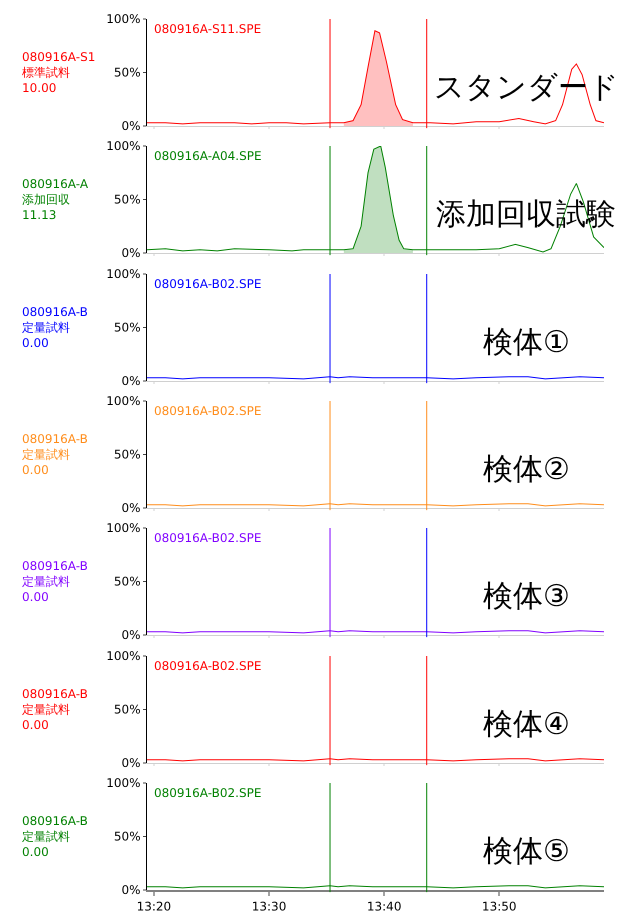 This screenshot has height=915, width=634. What do you see at coordinates (208, 156) in the screenshot?
I see `chart-title: 080916A-A04.SPE` at bounding box center [208, 156].